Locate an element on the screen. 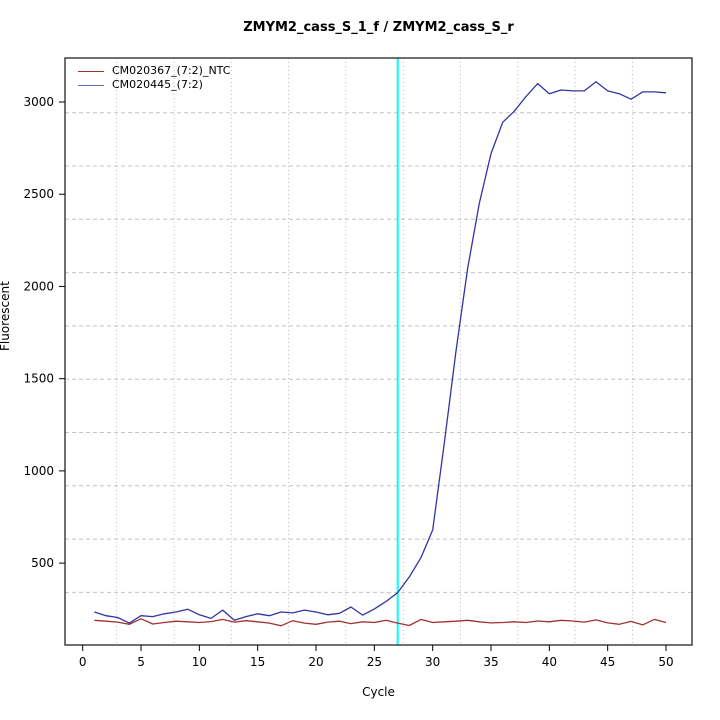 Image resolution: width=720 pixels, height=720 pixels. svg-text: 500 is located at coordinates (42, 563).